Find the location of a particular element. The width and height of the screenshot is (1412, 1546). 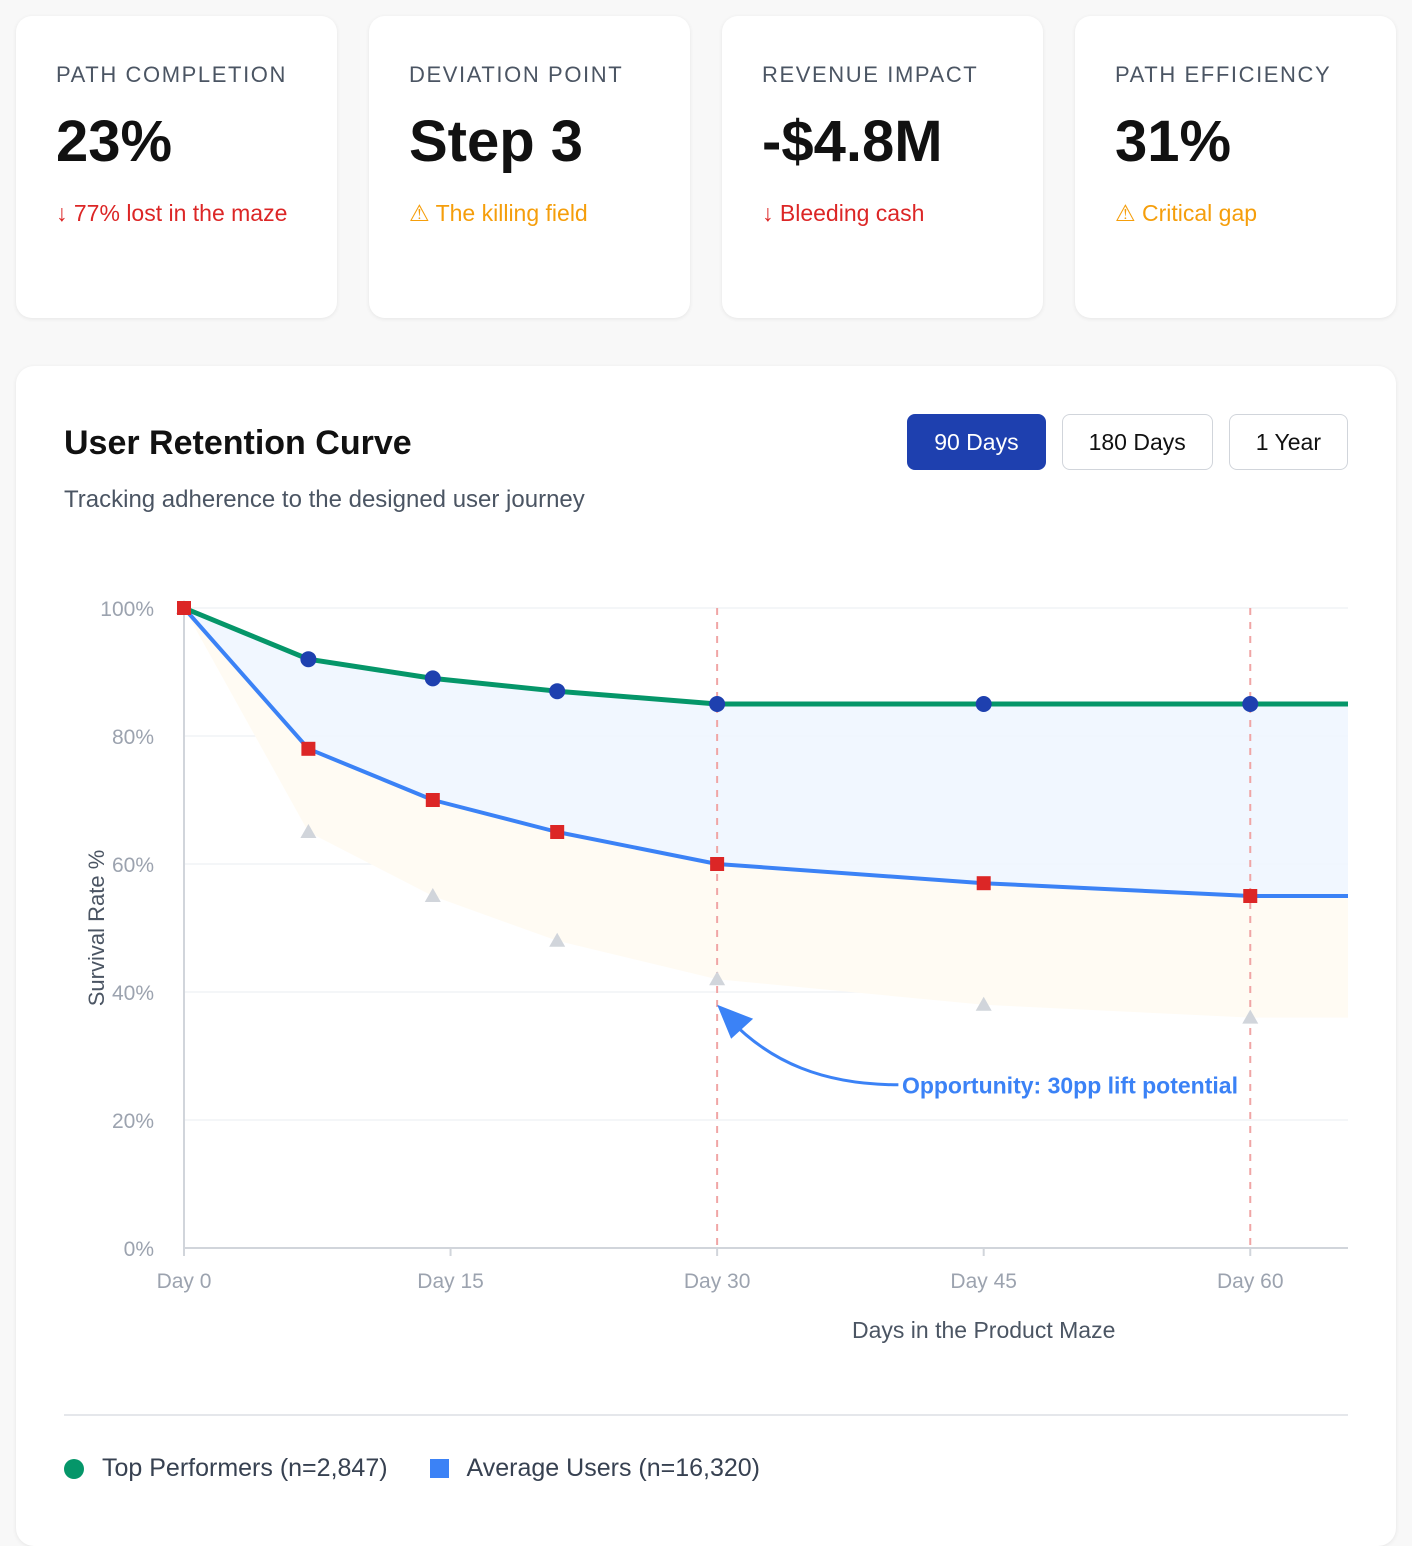

legend-item-top-performers: Top Performers (n=2,847) is located at coordinates (226, 1468).